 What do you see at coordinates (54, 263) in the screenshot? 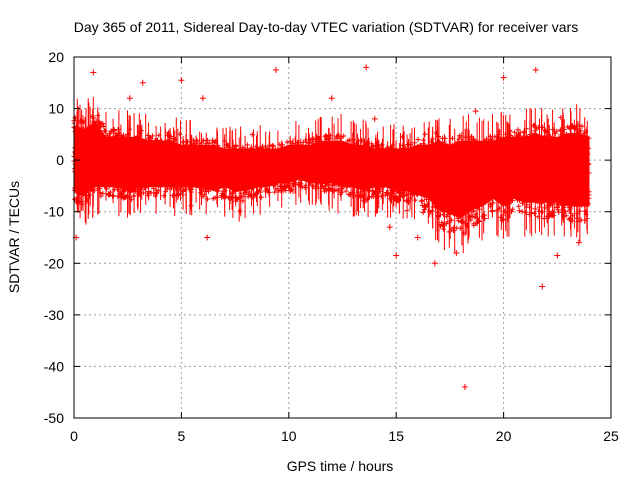
I see `y-tick-label: -20` at bounding box center [54, 263].